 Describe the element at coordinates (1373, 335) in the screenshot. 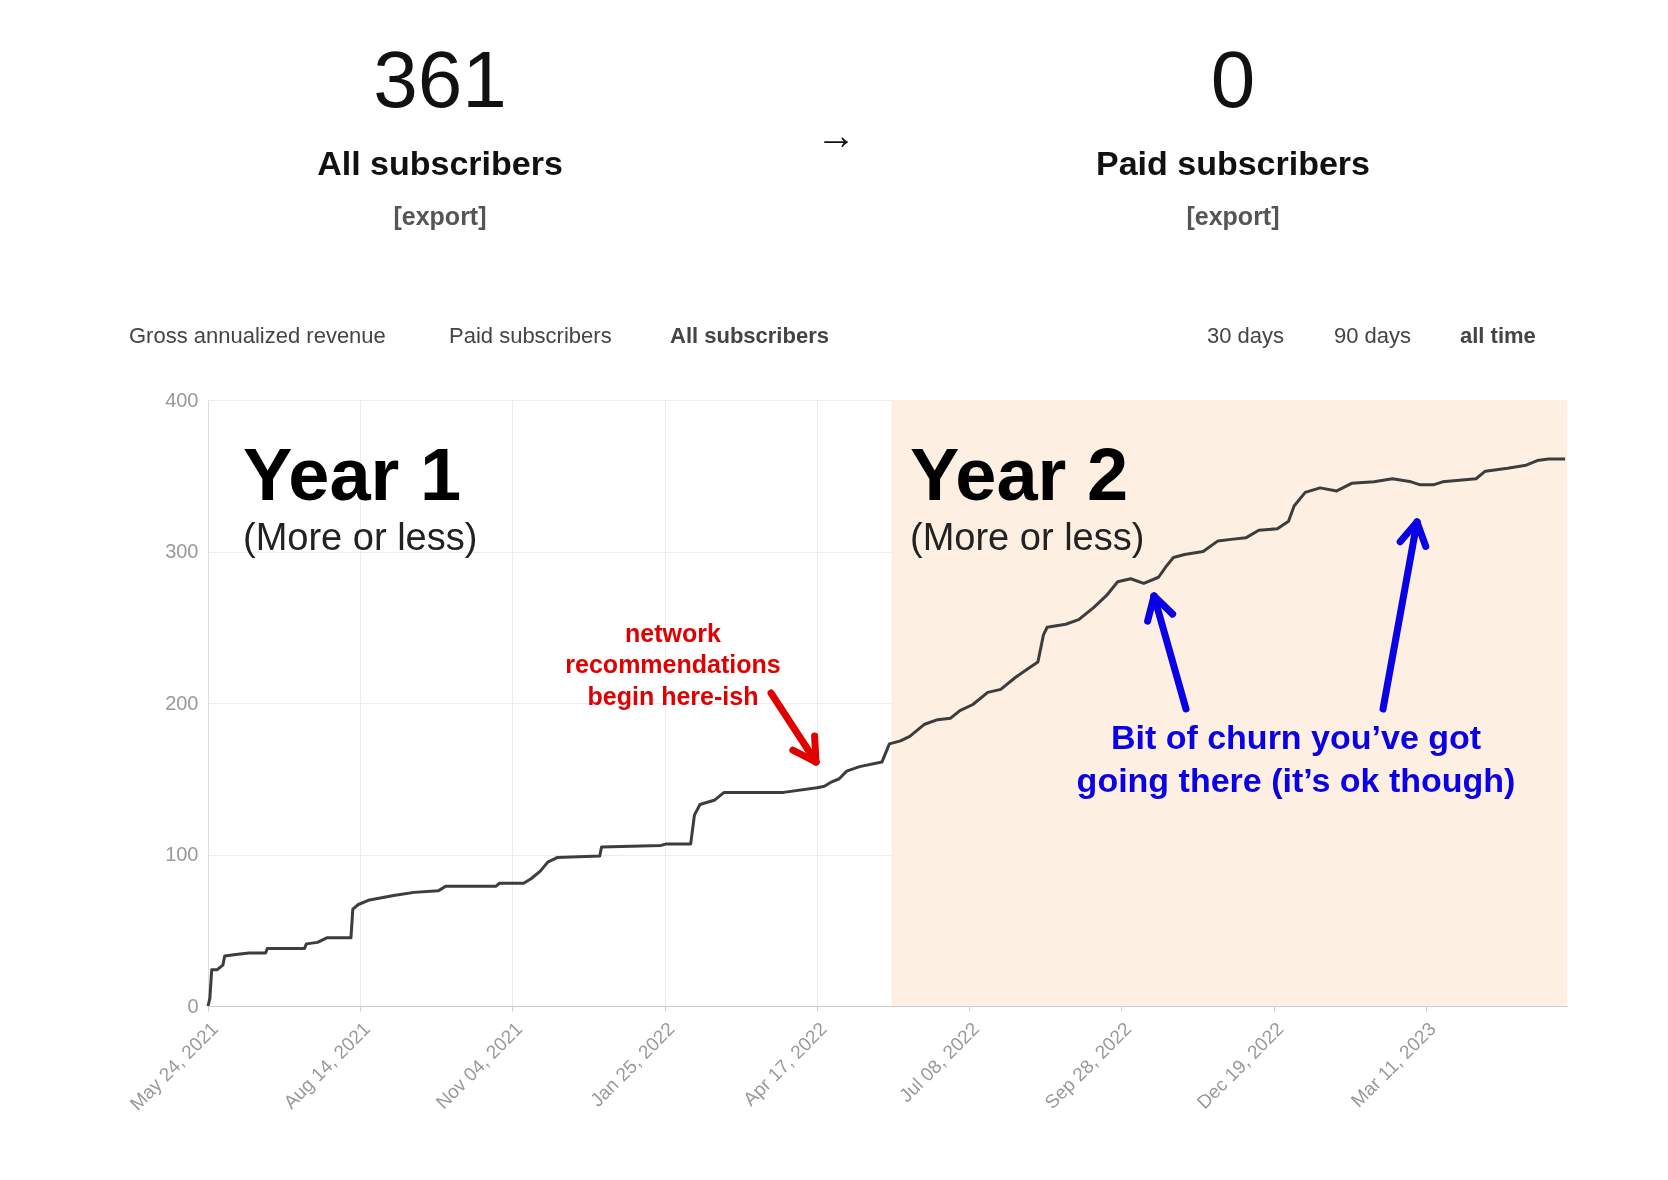

I see `text: 90 days` at that location.